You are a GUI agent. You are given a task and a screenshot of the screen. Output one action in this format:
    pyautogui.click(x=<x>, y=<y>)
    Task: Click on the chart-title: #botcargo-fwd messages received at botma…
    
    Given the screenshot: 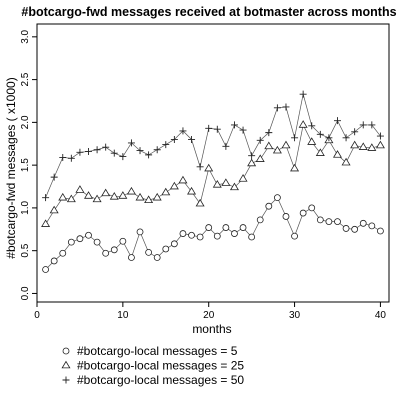 What is the action you would take?
    pyautogui.click(x=208, y=12)
    